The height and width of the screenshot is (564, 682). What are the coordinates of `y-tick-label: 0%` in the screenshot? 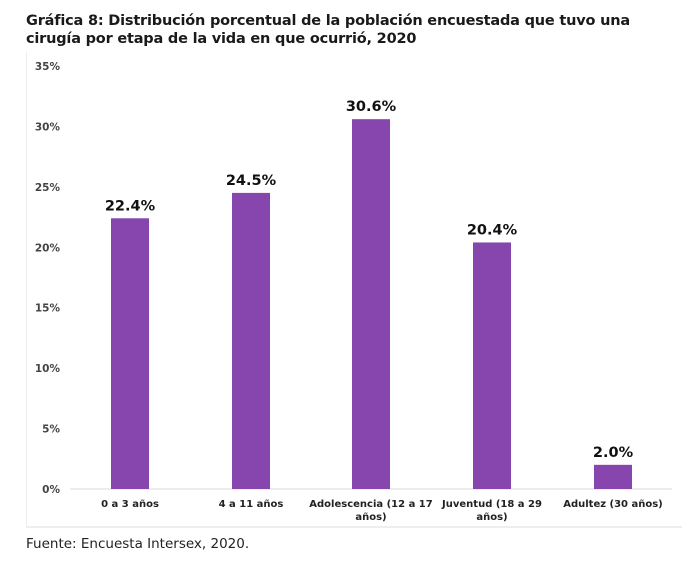 It's located at (51, 490).